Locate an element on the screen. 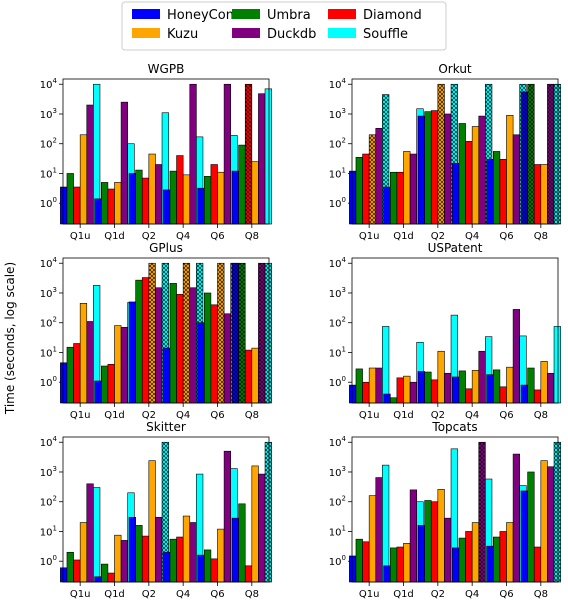 The height and width of the screenshot is (602, 568). bar-topcats-q2-kuzu is located at coordinates (441, 536).